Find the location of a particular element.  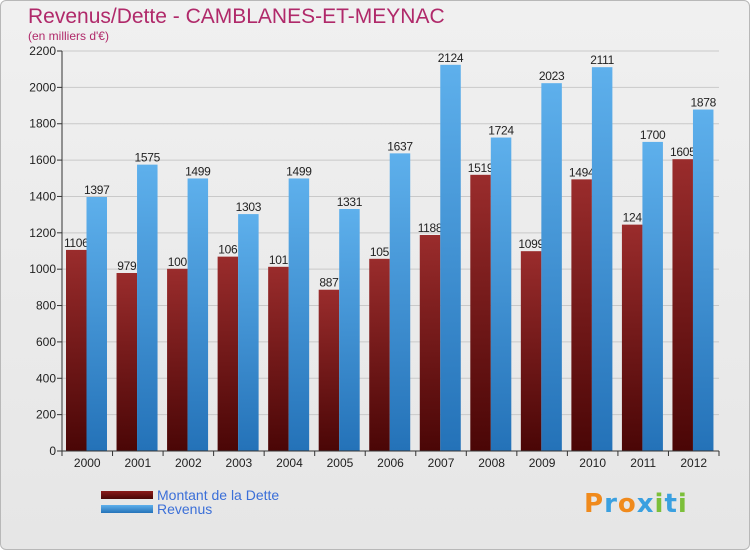

bar-dette-2009 is located at coordinates (531, 351).